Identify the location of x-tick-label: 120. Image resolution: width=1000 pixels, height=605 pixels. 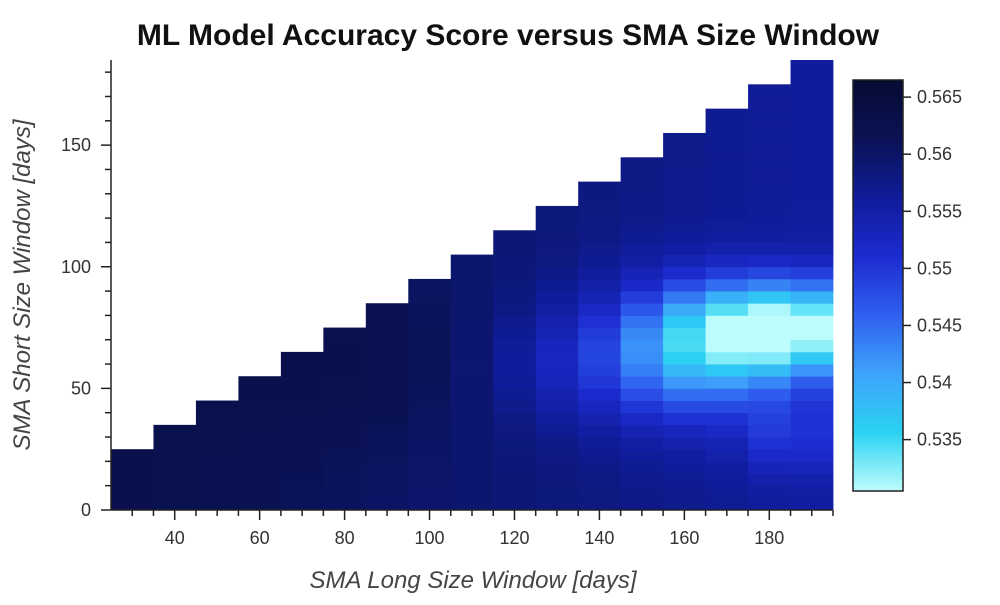
(514, 538).